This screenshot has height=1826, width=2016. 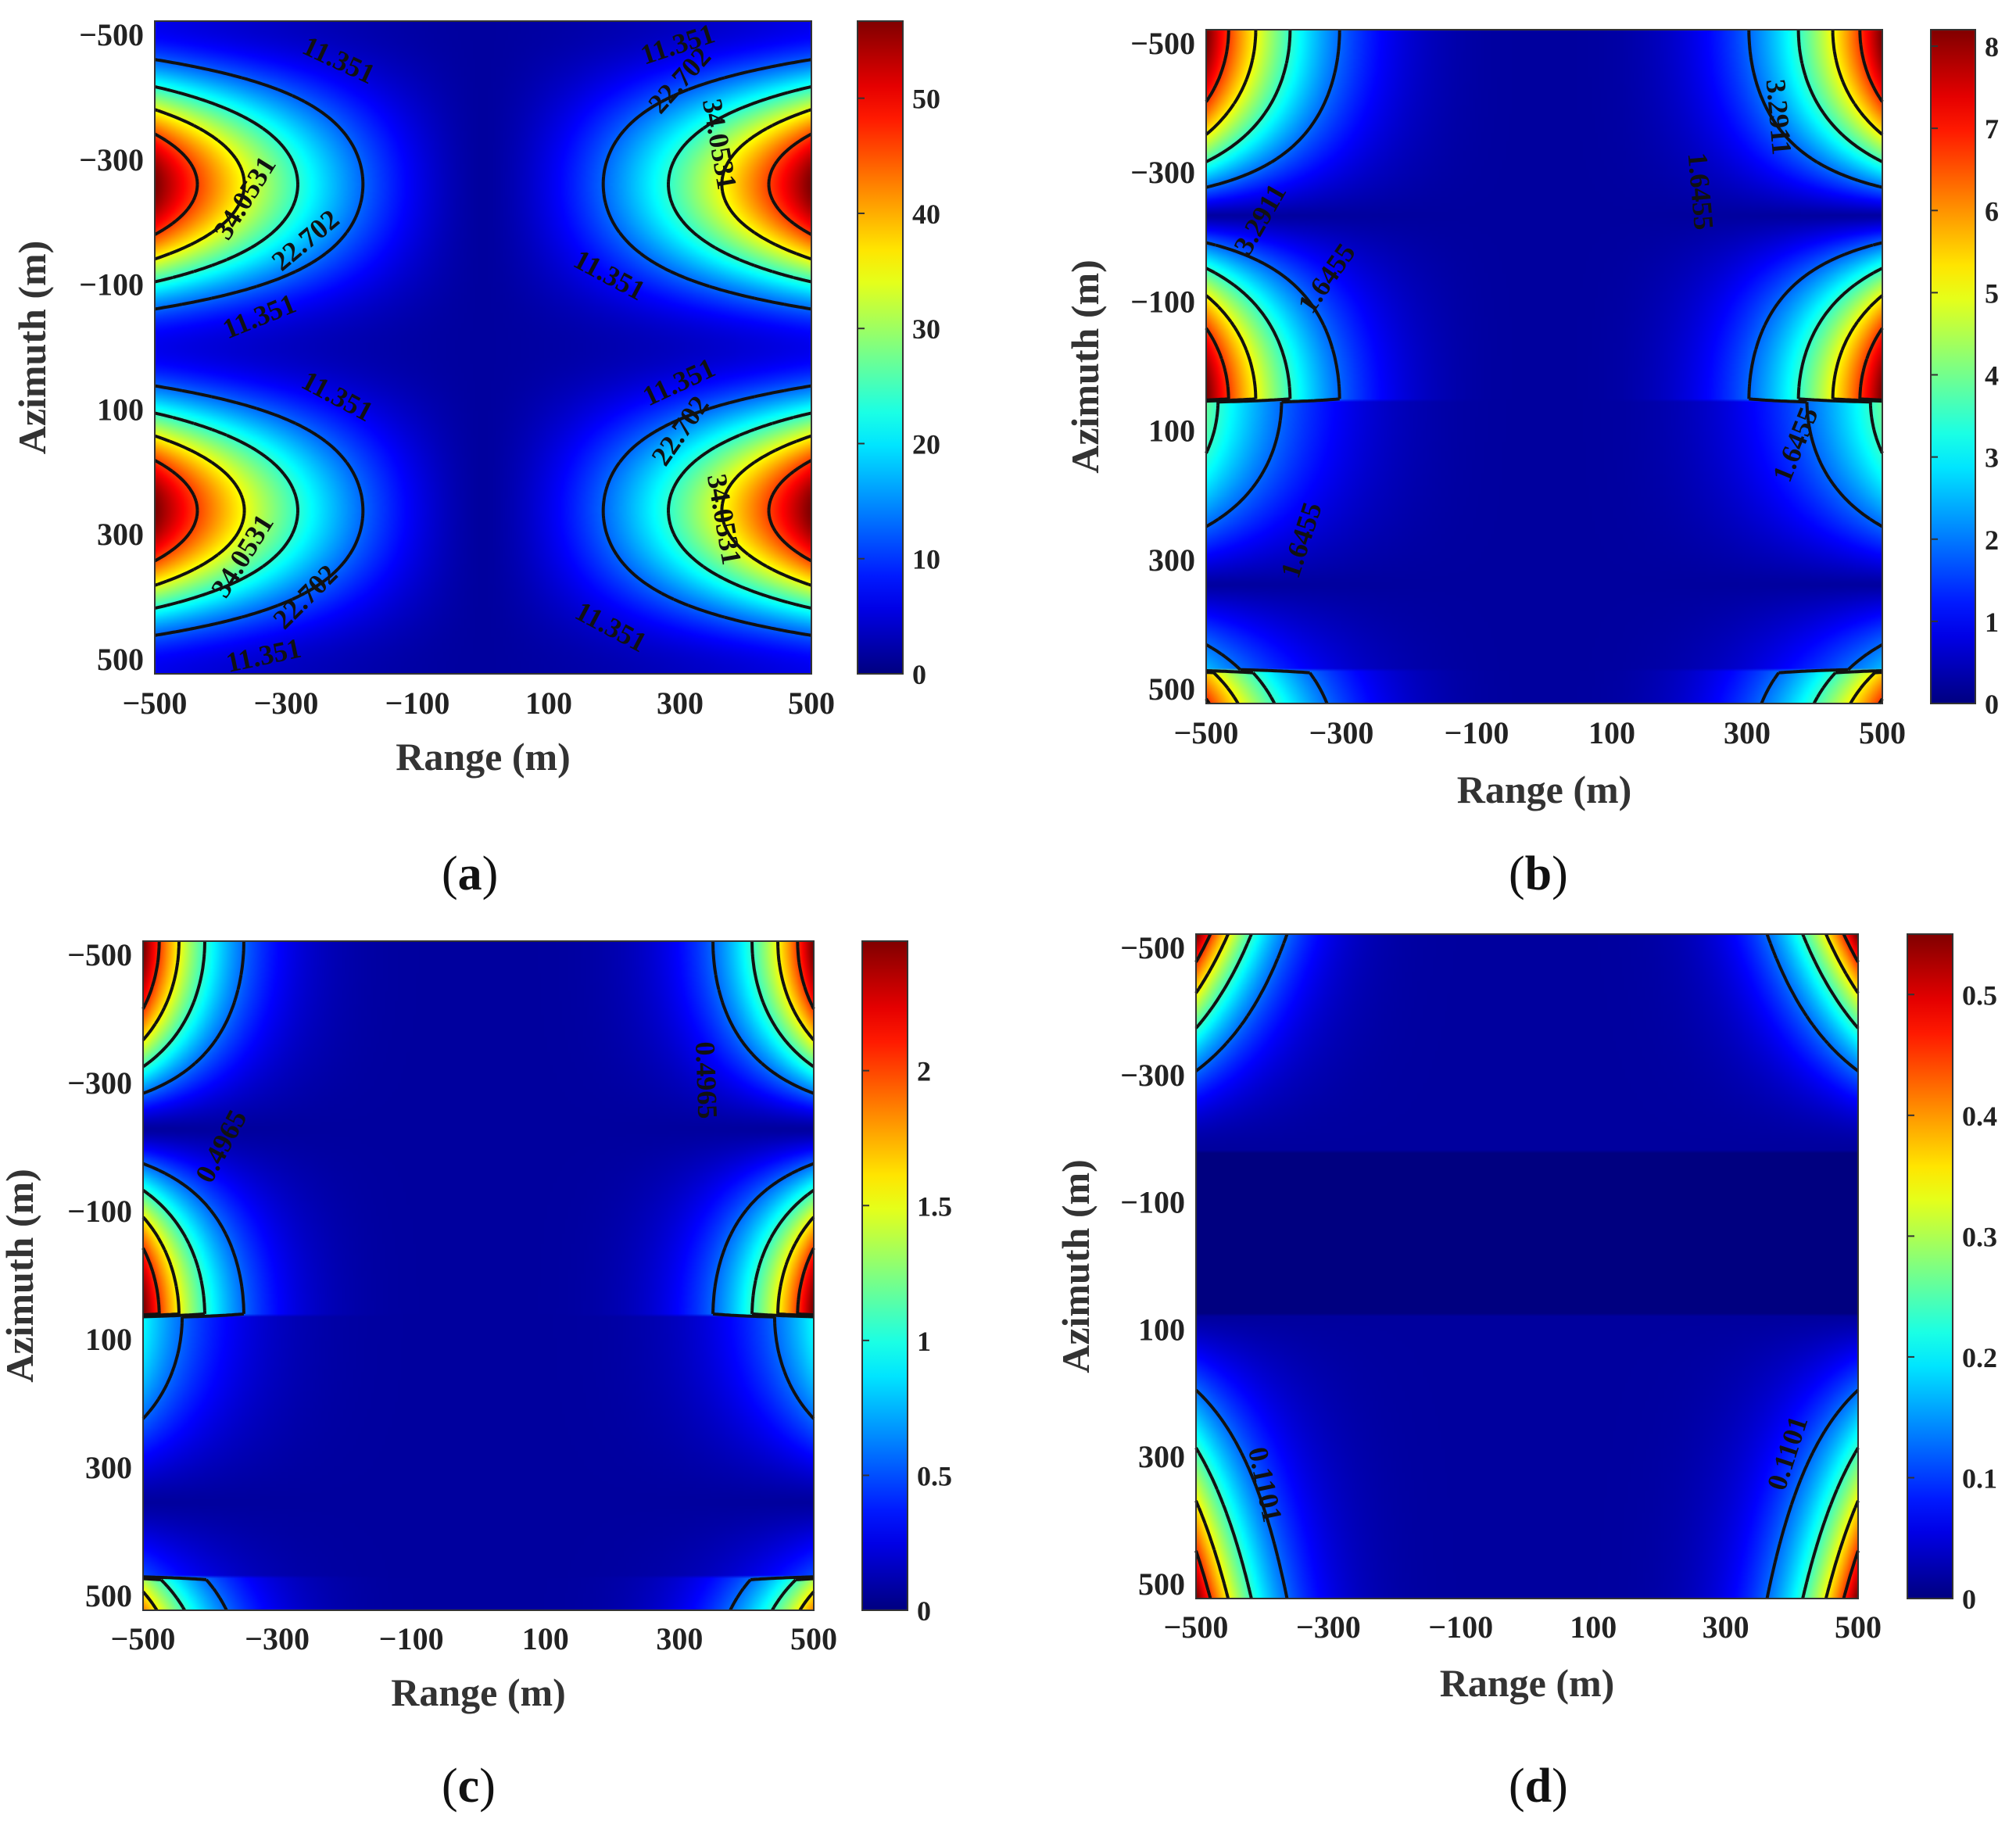 What do you see at coordinates (813, 1638) in the screenshot?
I see `x-tick-c-5: 500` at bounding box center [813, 1638].